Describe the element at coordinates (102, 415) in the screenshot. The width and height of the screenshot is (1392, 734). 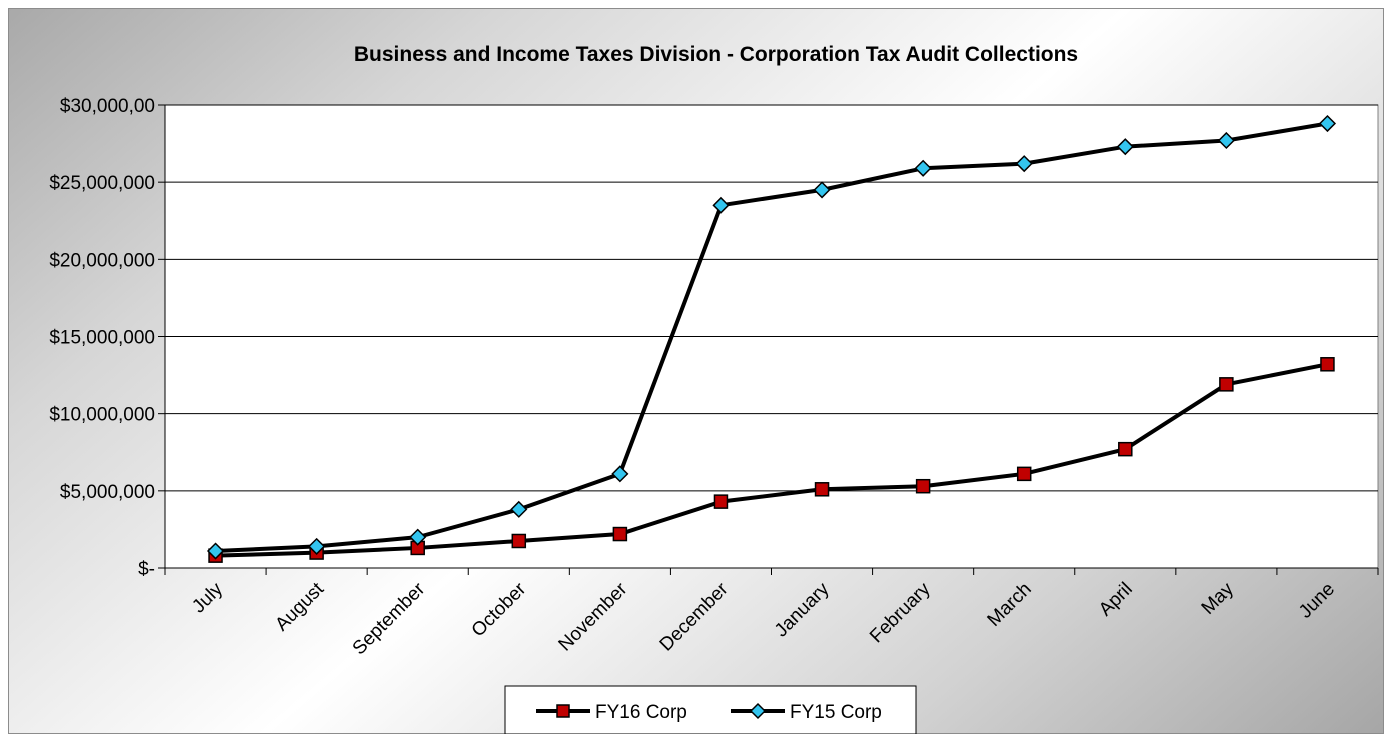
I see `y-tick-label: $10,000,000` at that location.